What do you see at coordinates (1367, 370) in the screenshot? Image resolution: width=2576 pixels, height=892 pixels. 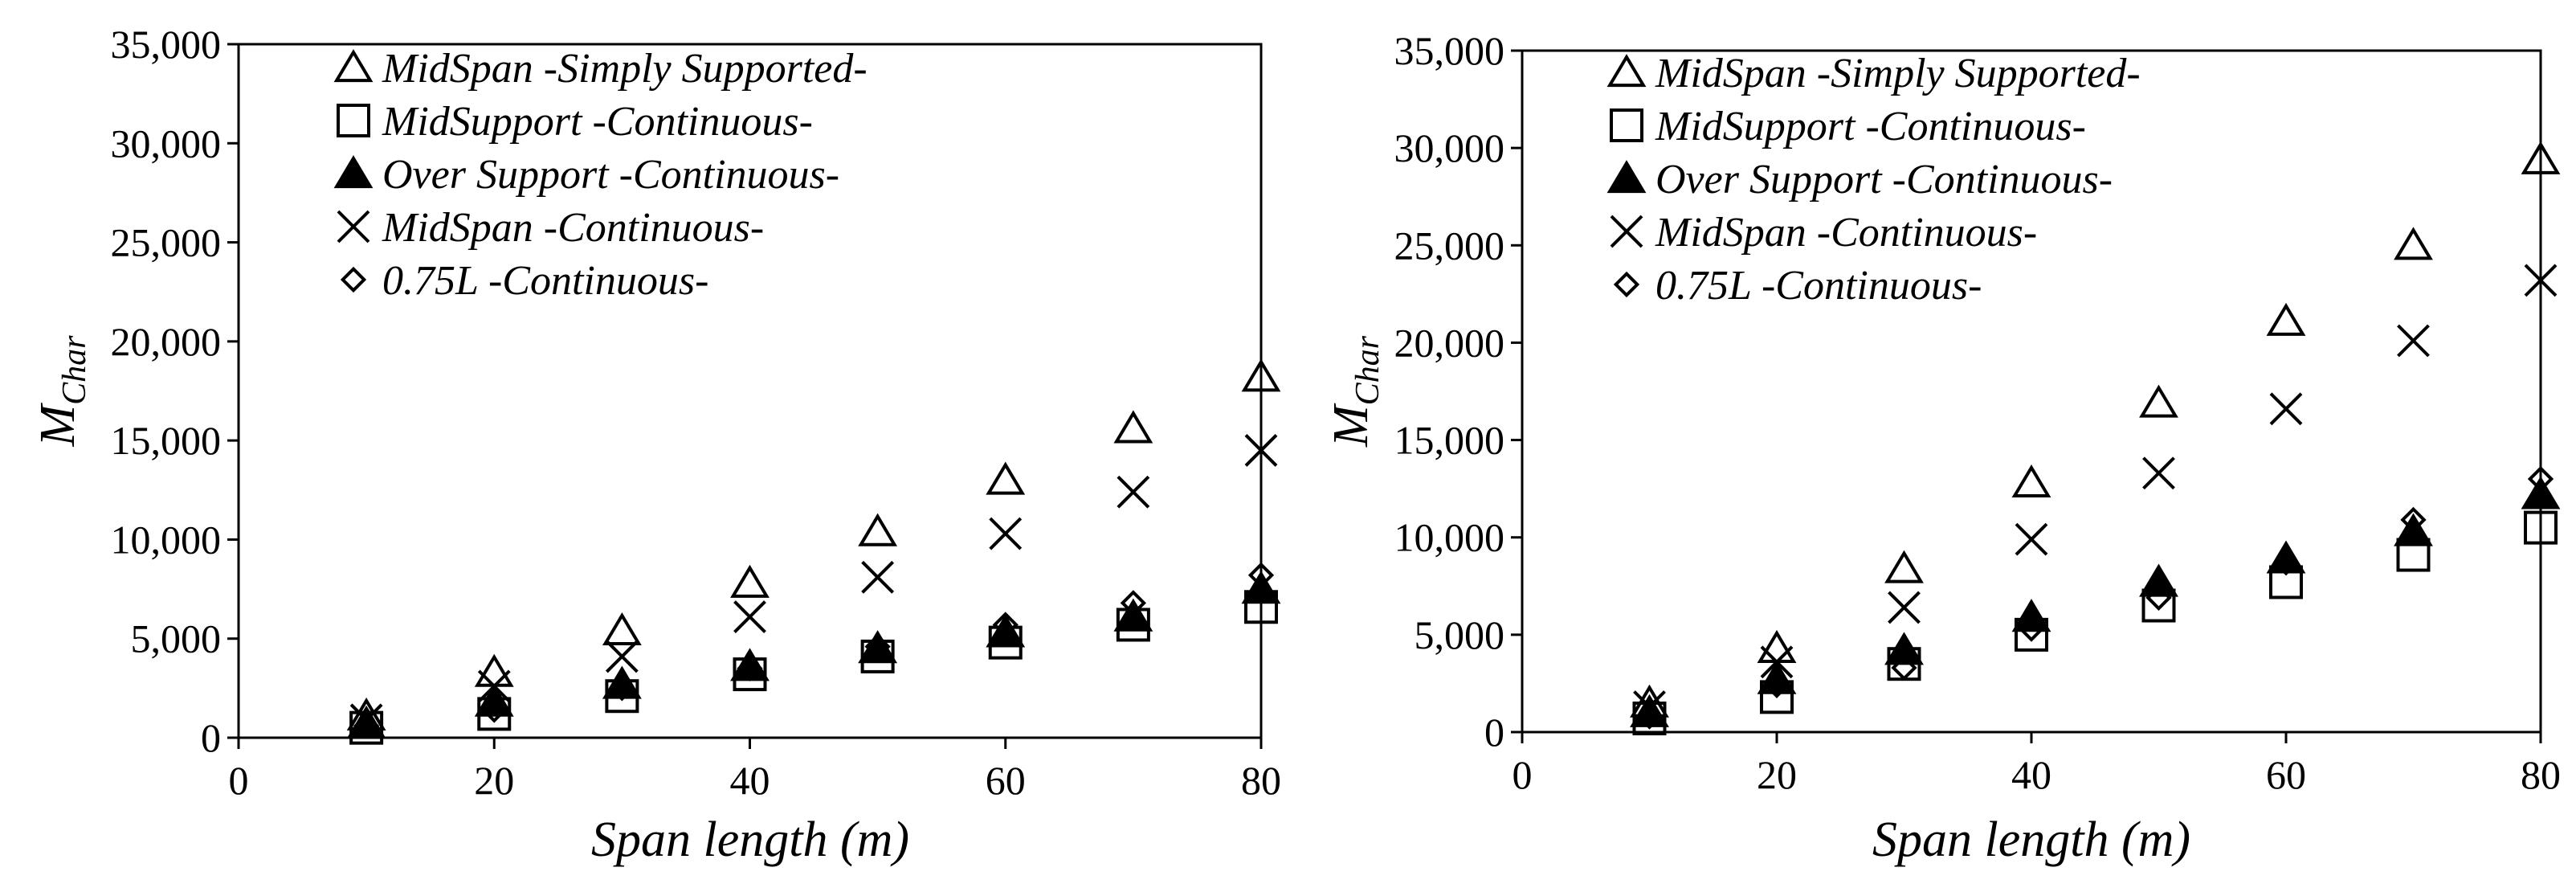 I see `y-axis-title-sub: Char` at bounding box center [1367, 370].